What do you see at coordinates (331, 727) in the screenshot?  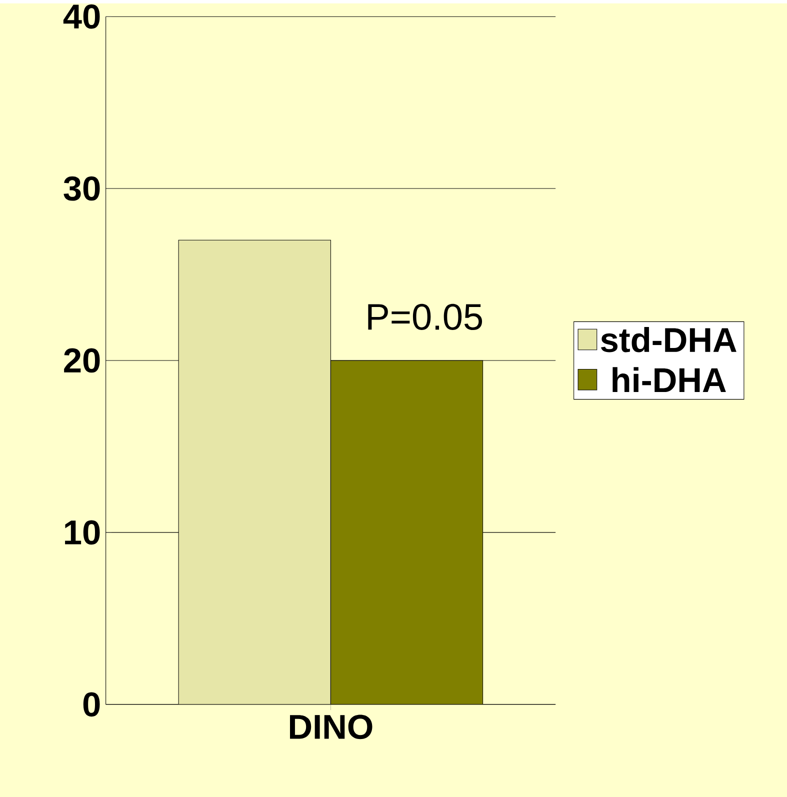 I see `x-tick-label: DINO` at bounding box center [331, 727].